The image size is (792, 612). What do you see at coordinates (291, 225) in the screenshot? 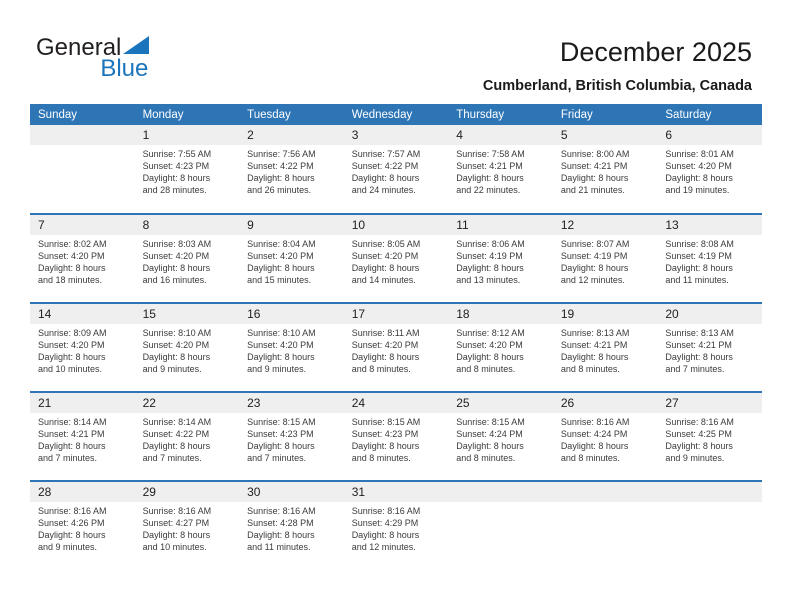
I see `date-number: 9` at bounding box center [291, 225].